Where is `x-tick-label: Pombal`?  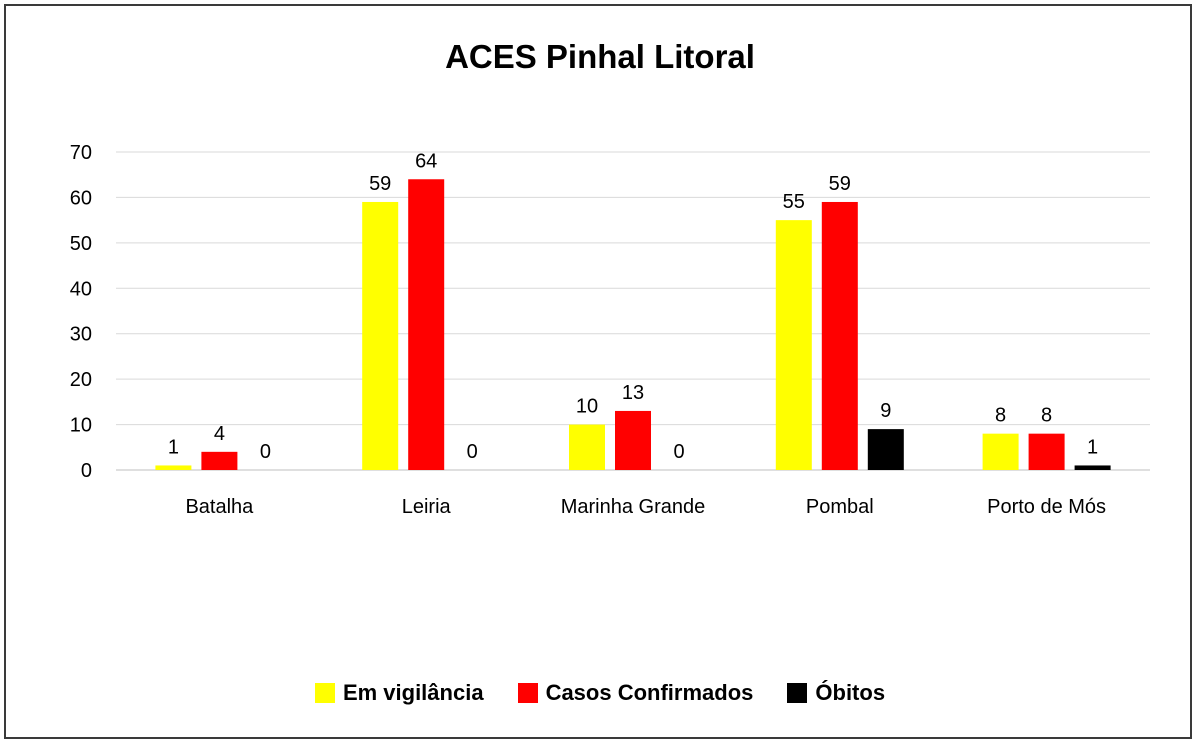 x-tick-label: Pombal is located at coordinates (840, 507).